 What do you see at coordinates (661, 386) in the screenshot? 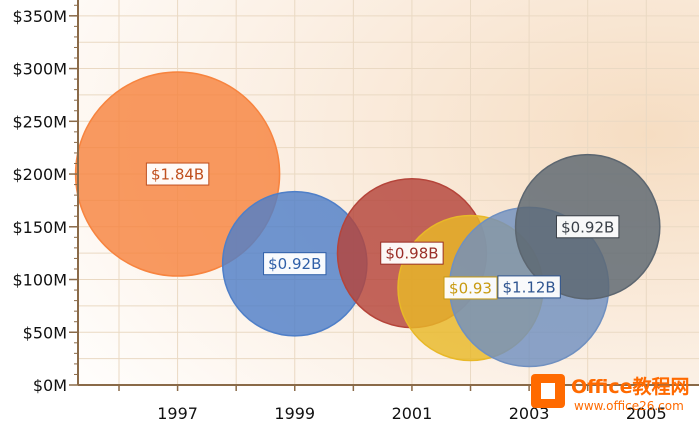
I see `watermark-brand-suffix: 教程网` at bounding box center [661, 386].